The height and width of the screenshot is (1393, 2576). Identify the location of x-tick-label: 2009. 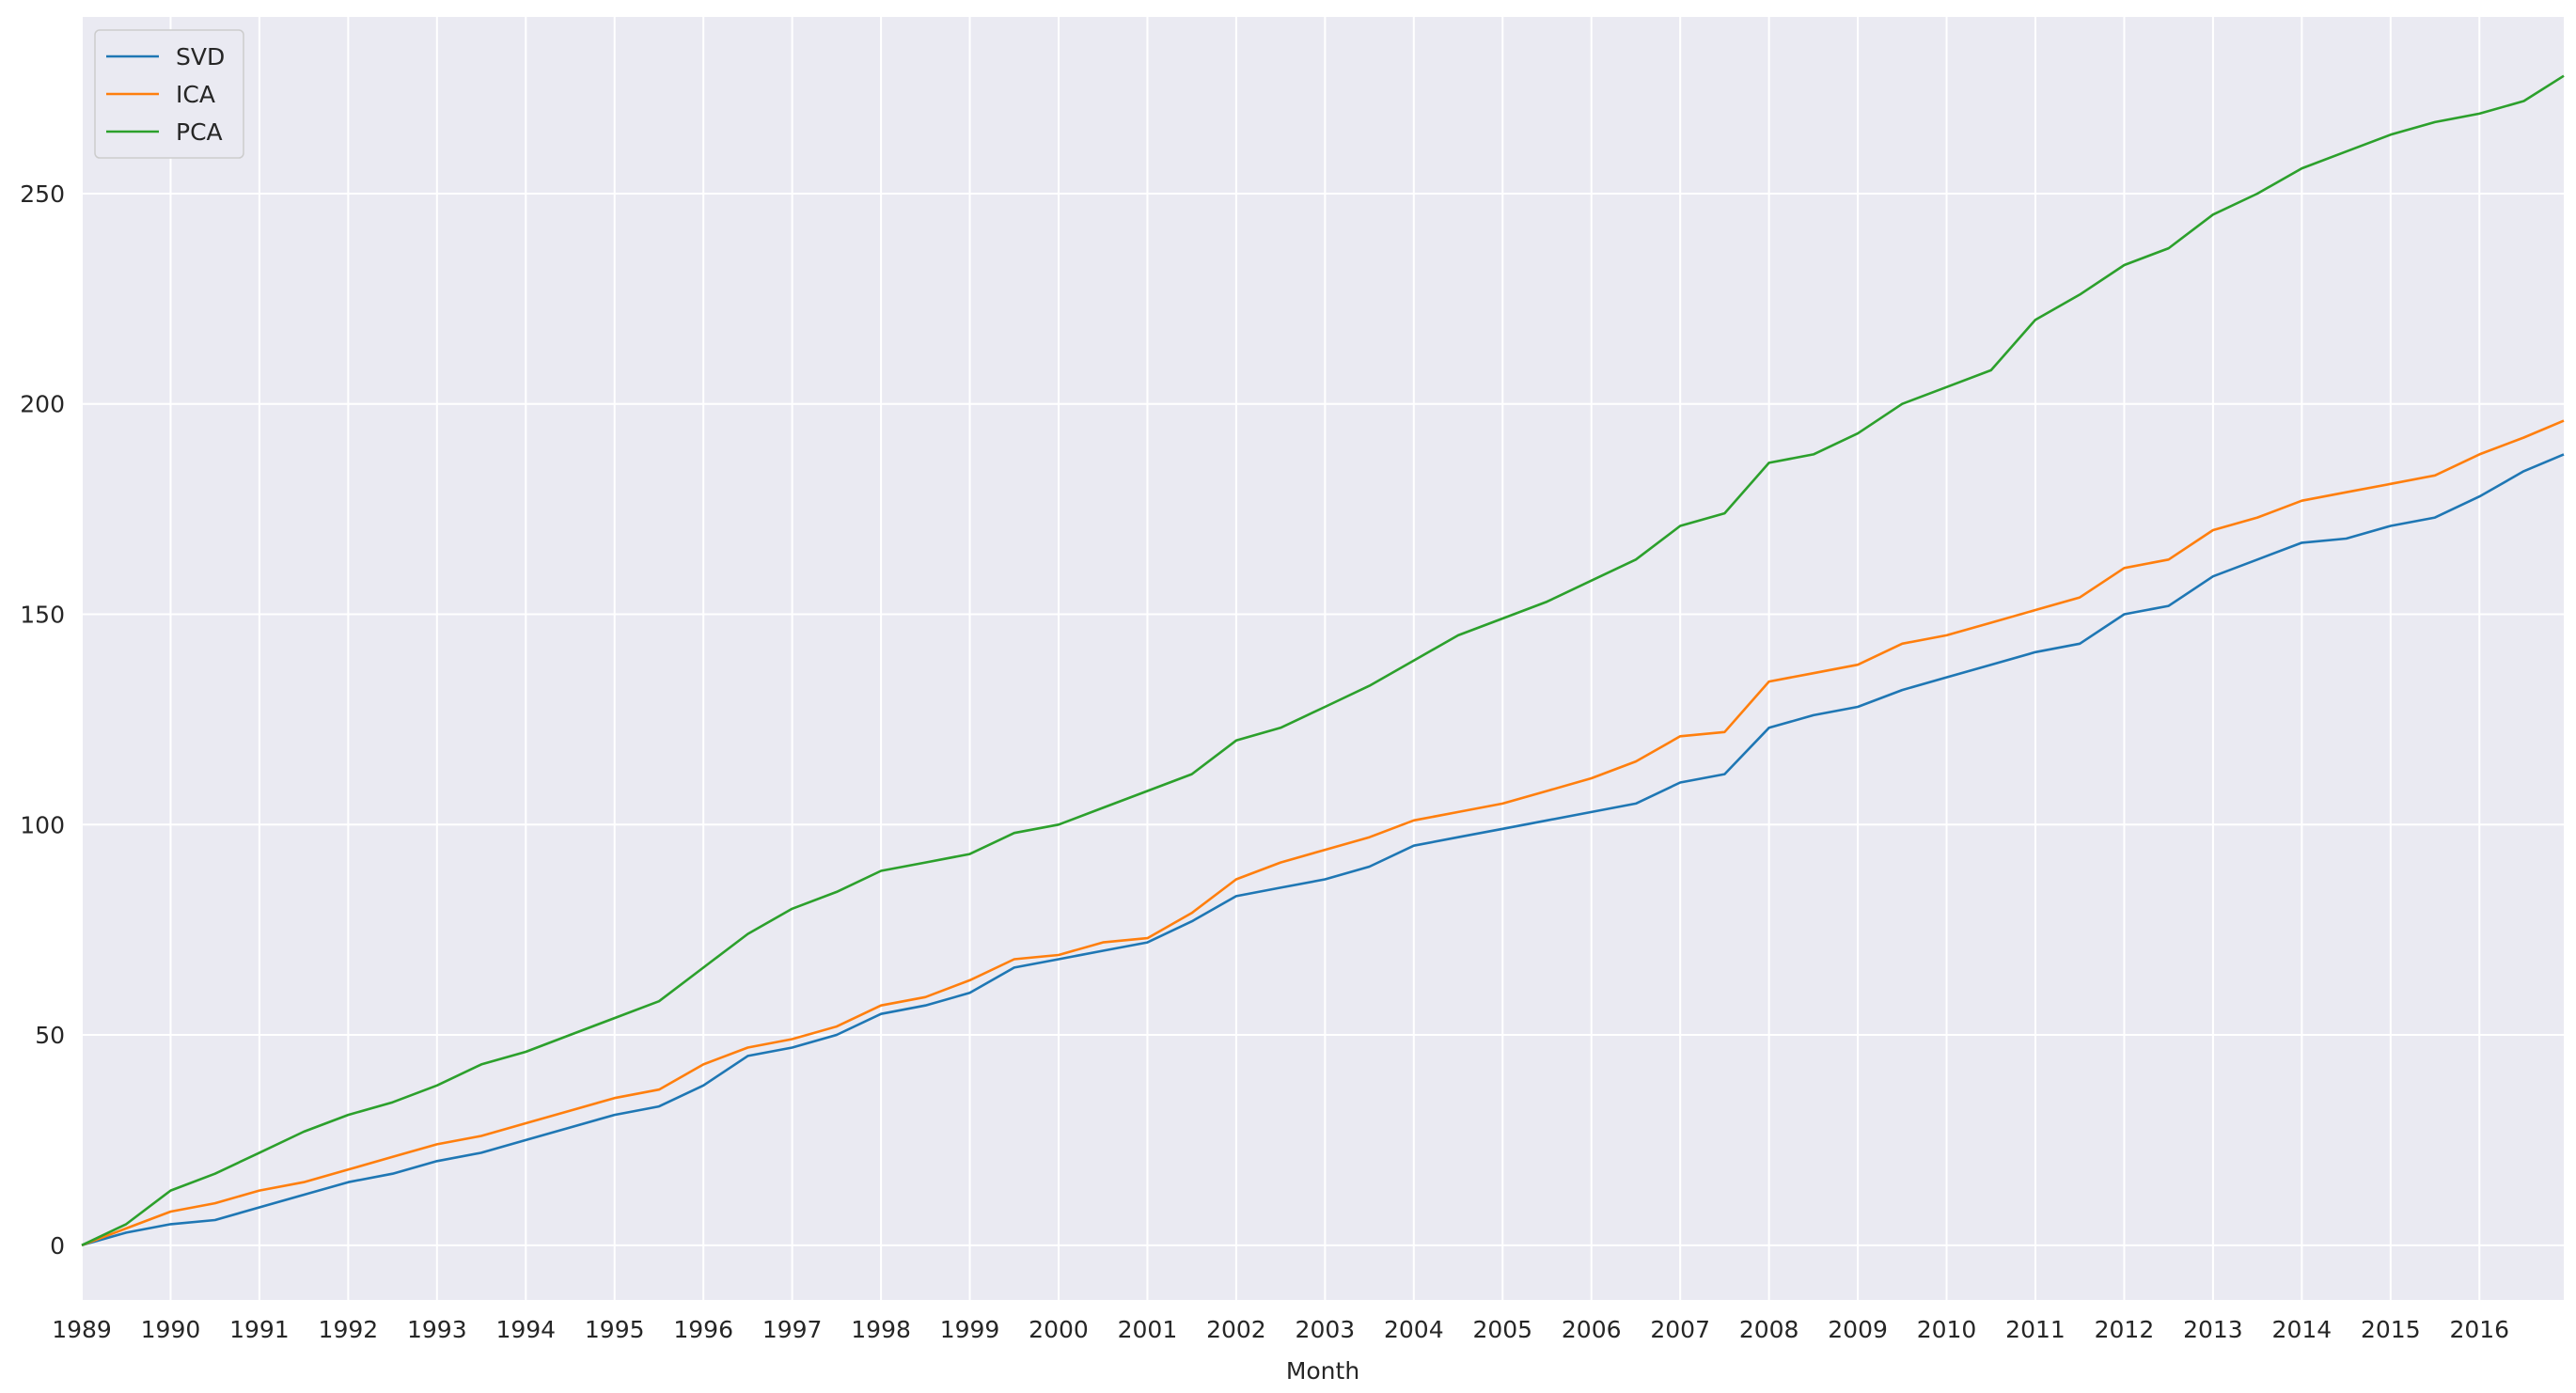
(1858, 1330).